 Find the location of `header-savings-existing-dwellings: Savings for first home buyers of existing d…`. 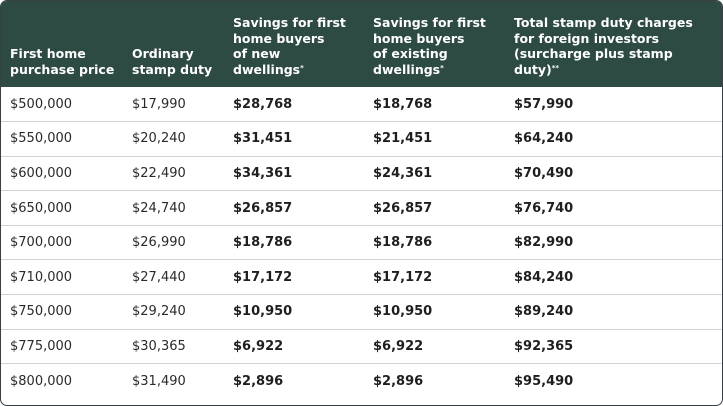

header-savings-existing-dwellings: Savings for first home buyers of existing d… is located at coordinates (434, 44).